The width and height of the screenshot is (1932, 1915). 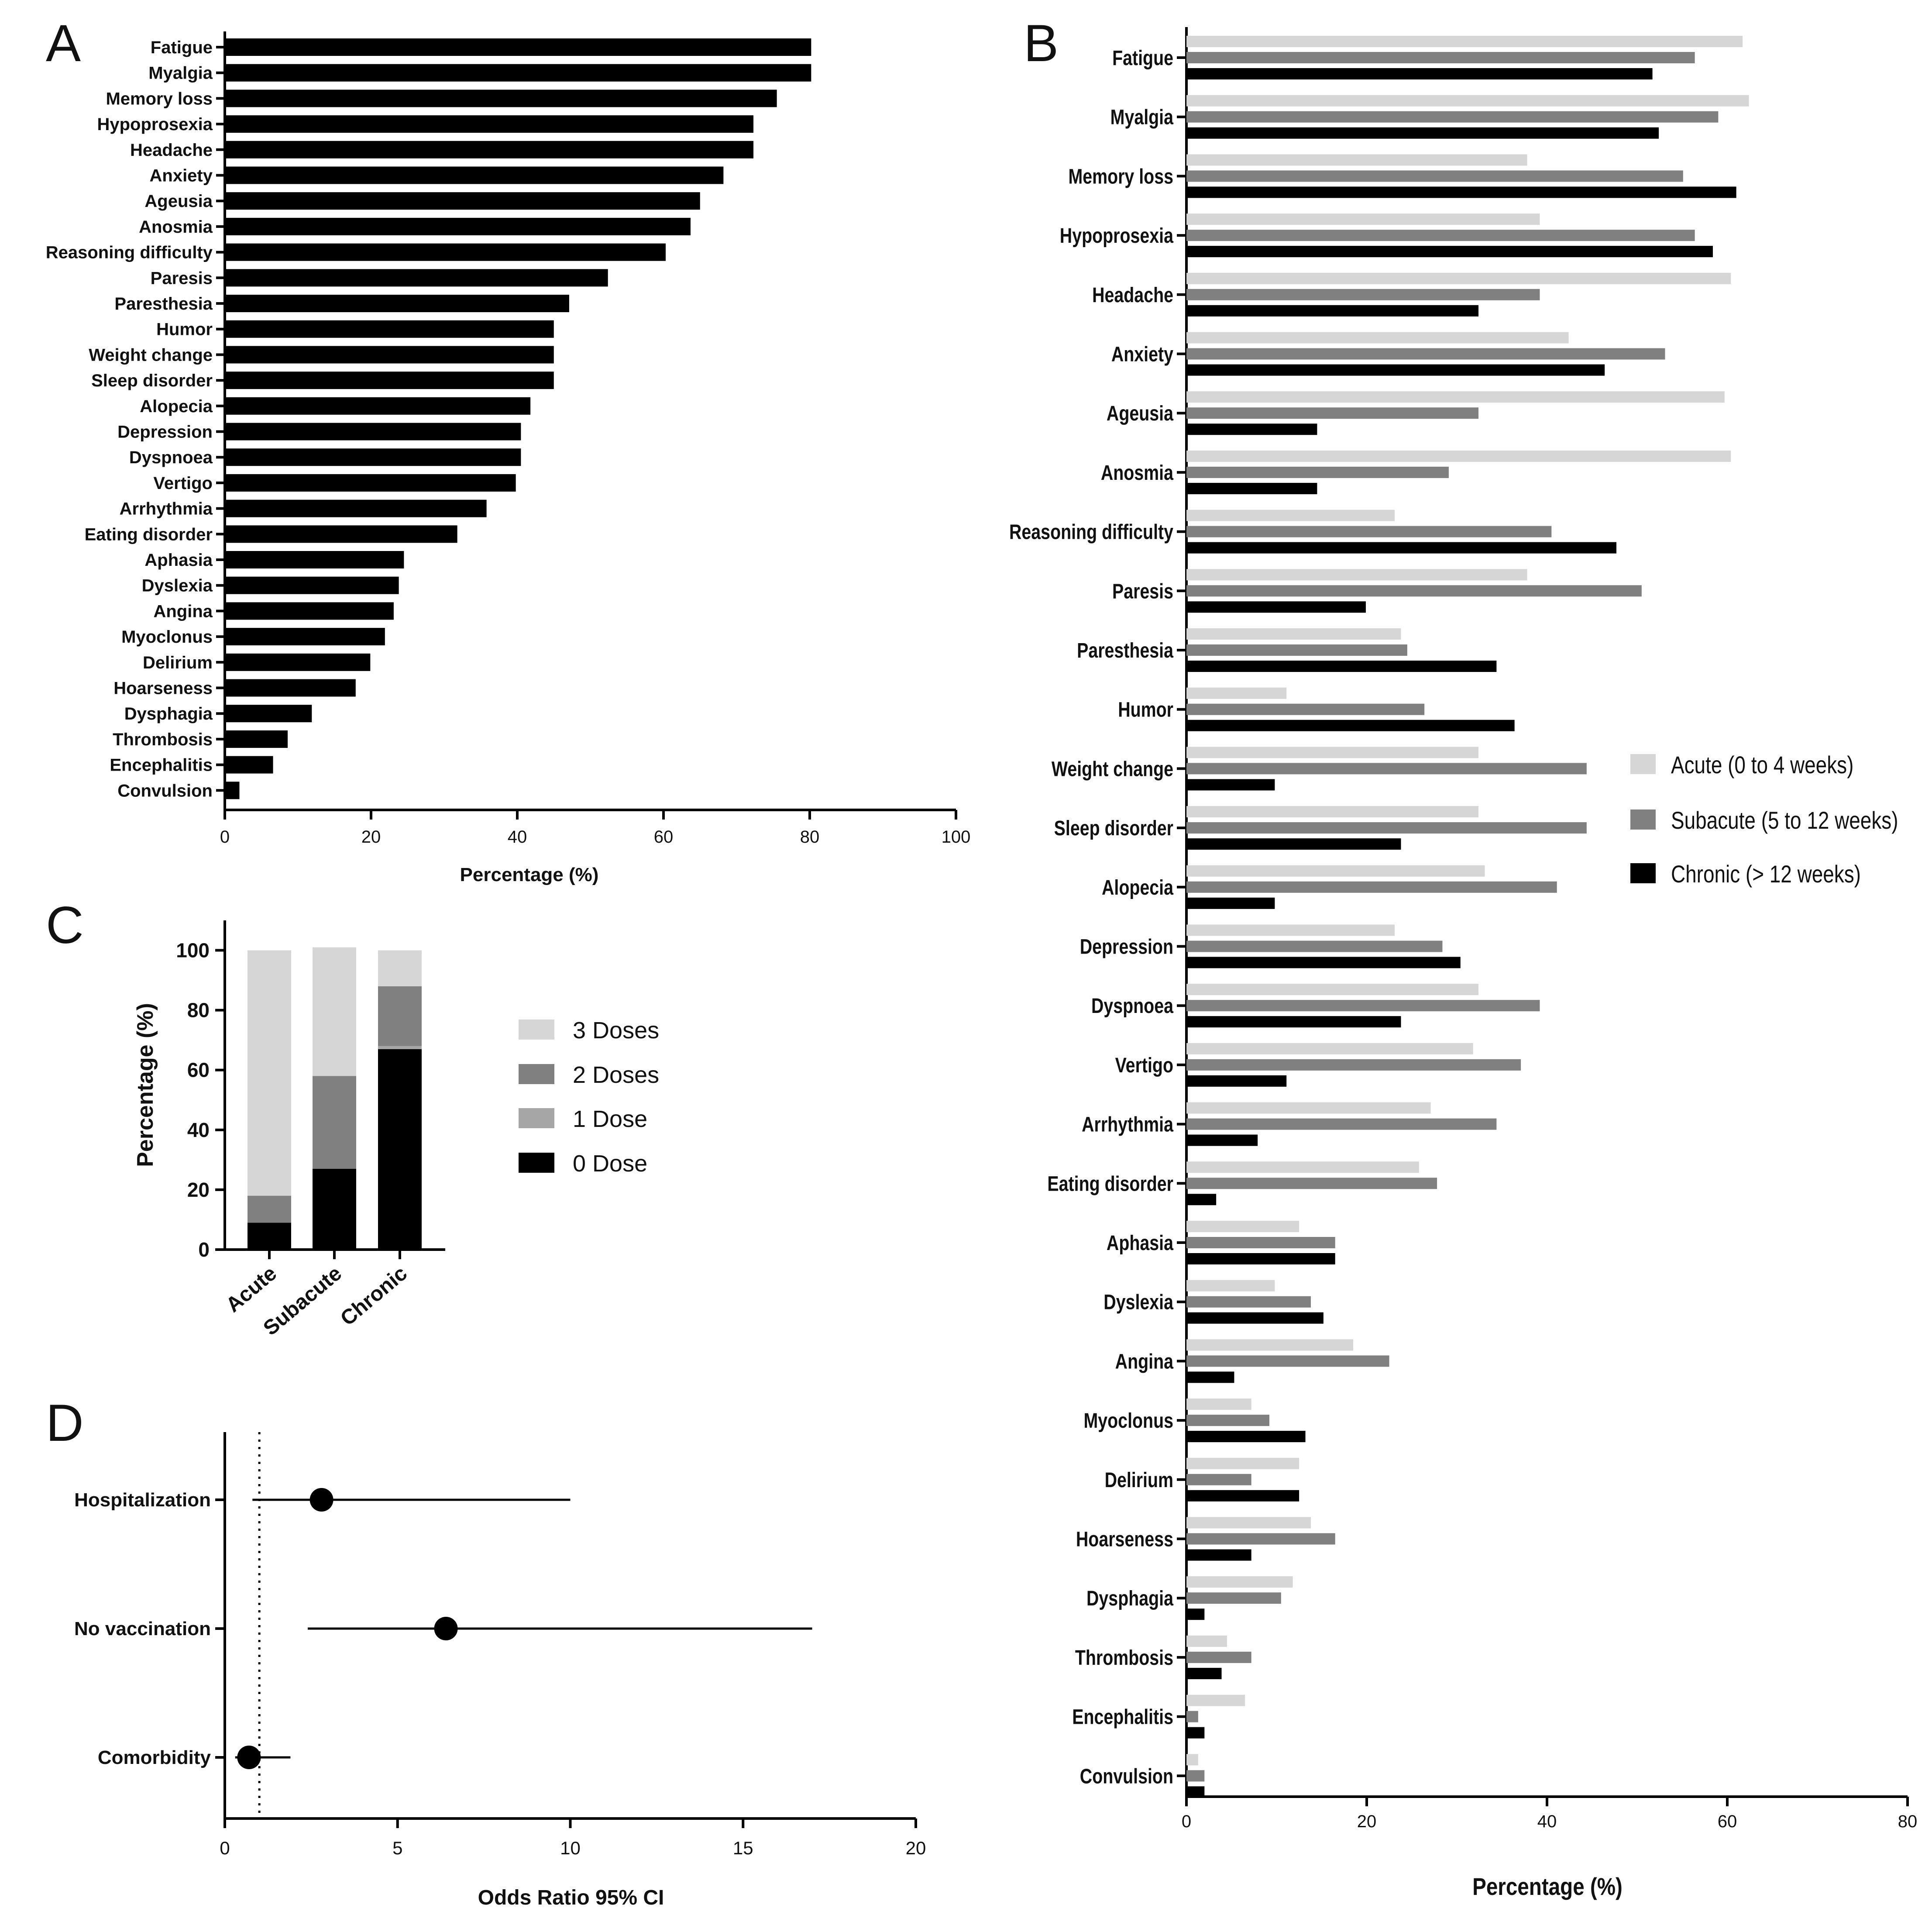 What do you see at coordinates (1201, 1199) in the screenshot?
I see `panel-b-bar-eating-disorder-chronic` at bounding box center [1201, 1199].